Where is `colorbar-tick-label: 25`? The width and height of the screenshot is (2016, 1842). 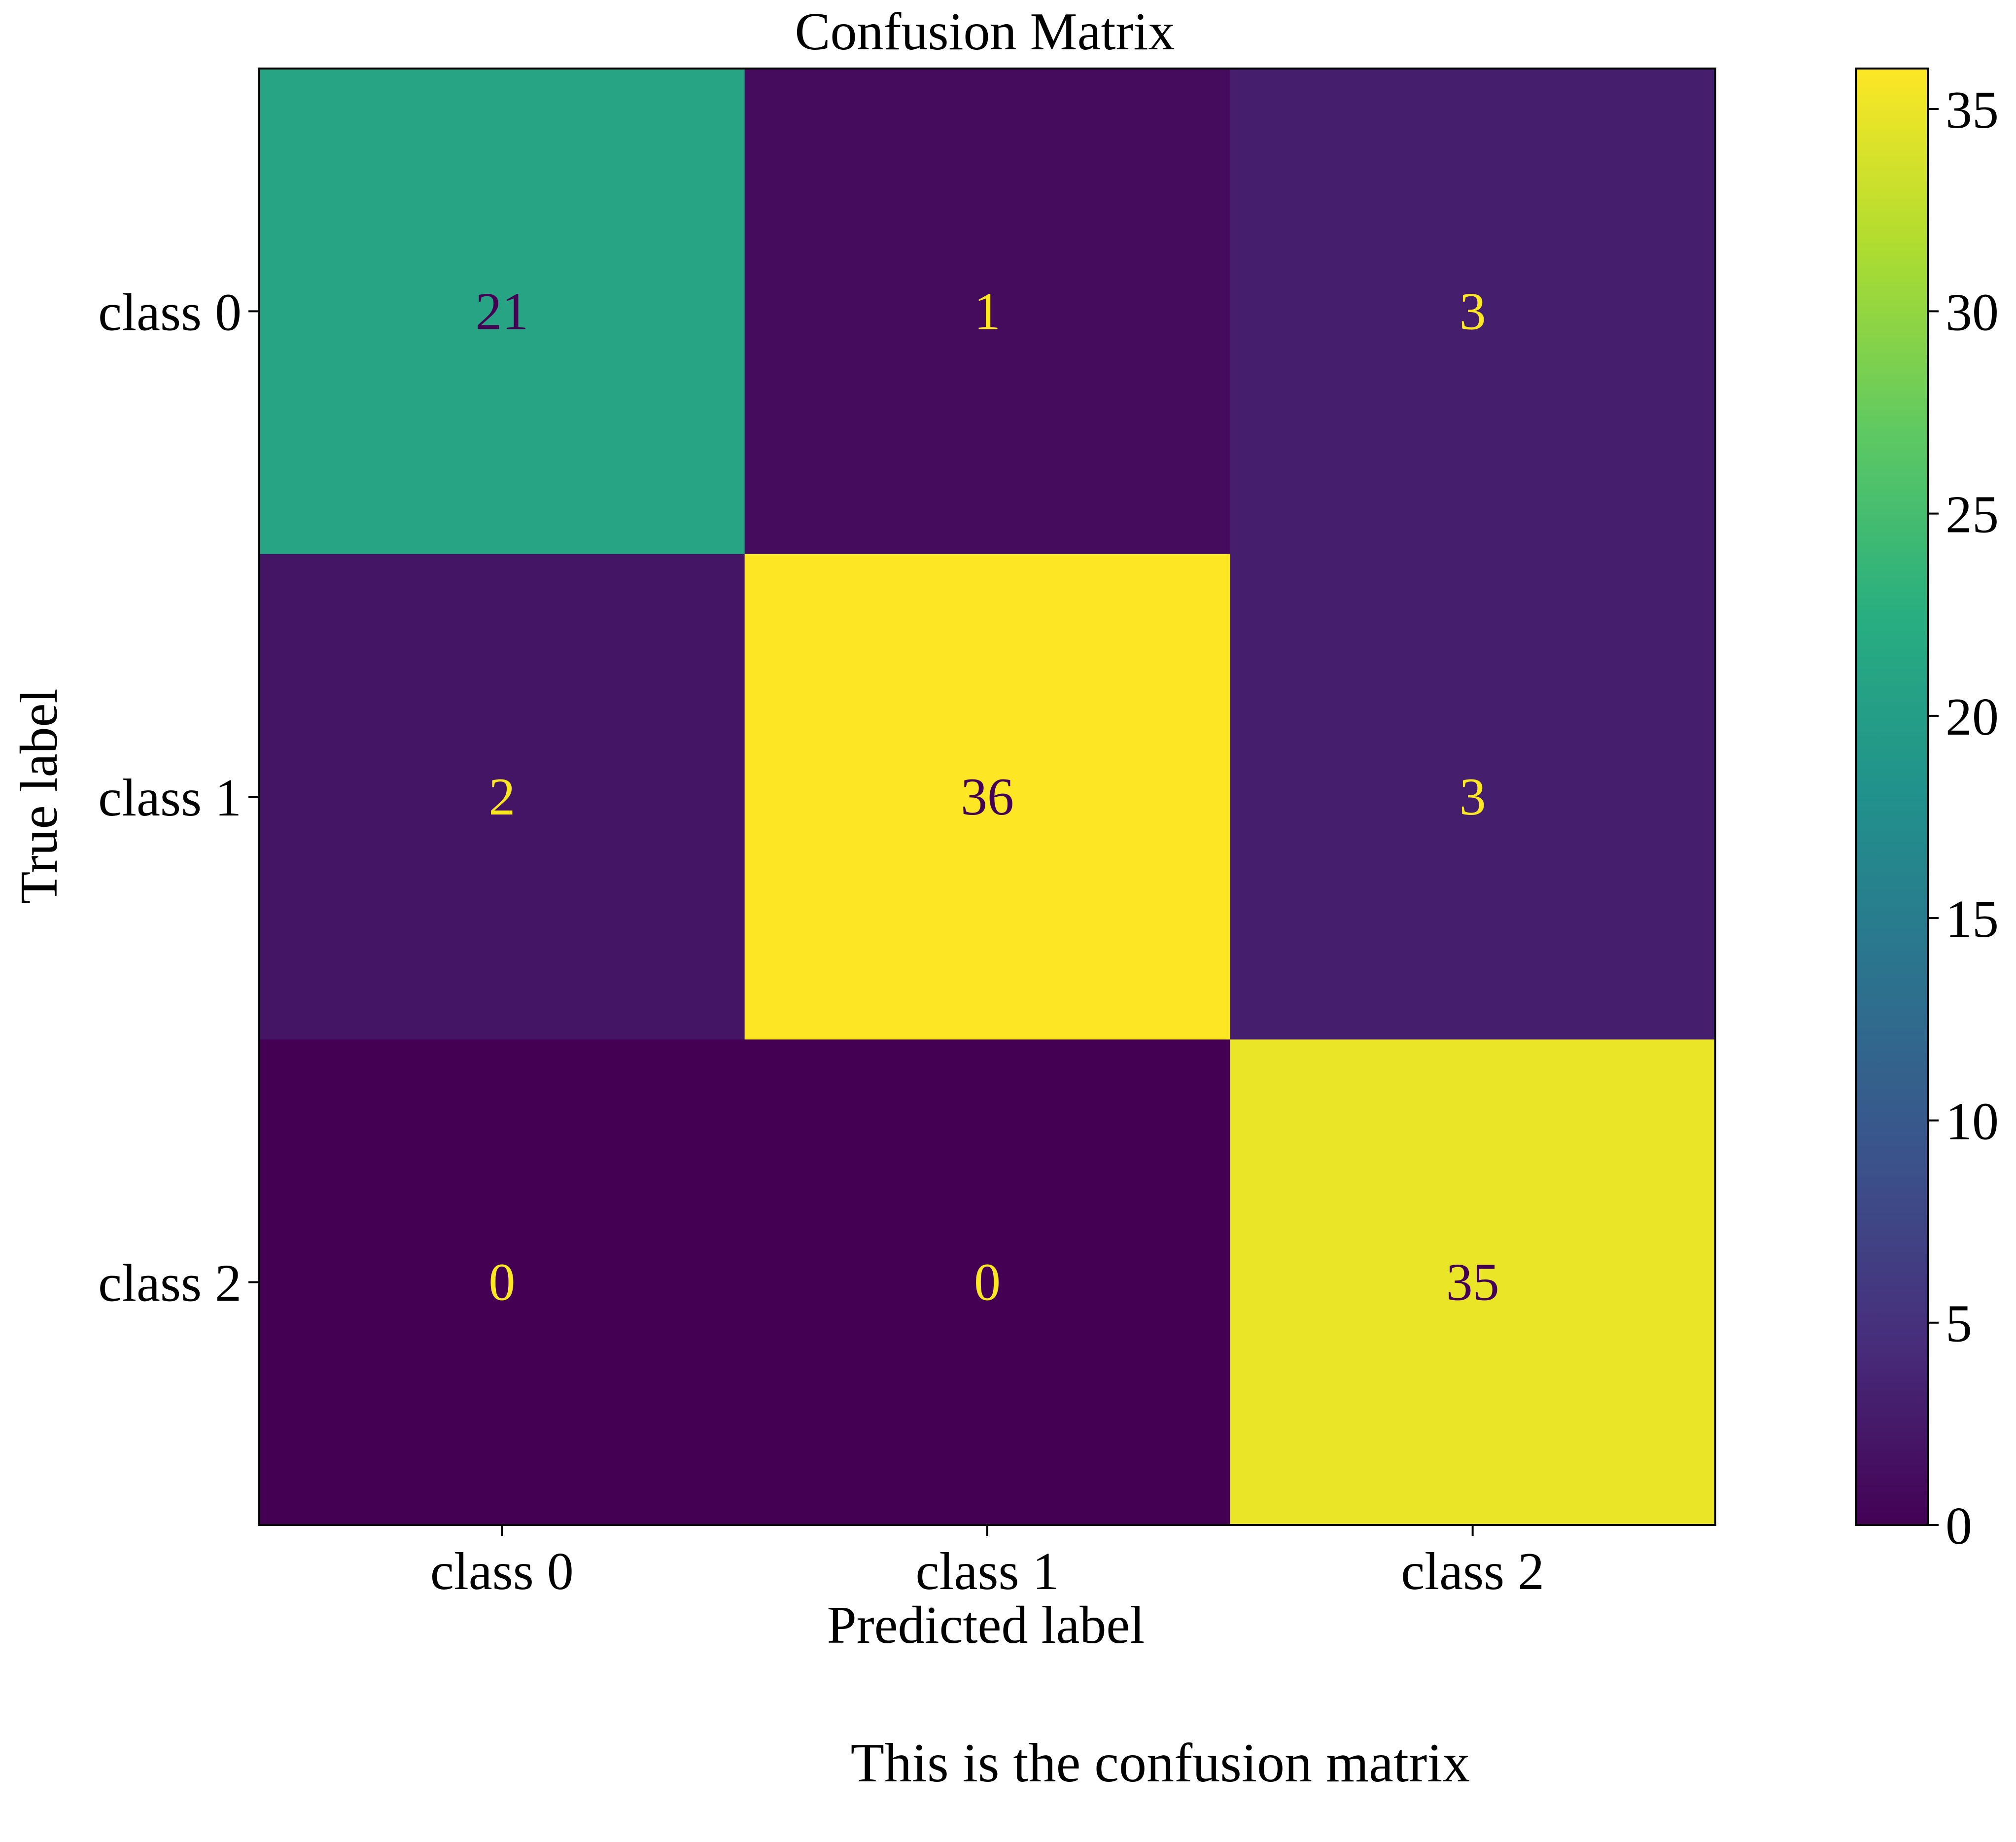 colorbar-tick-label: 25 is located at coordinates (1972, 515).